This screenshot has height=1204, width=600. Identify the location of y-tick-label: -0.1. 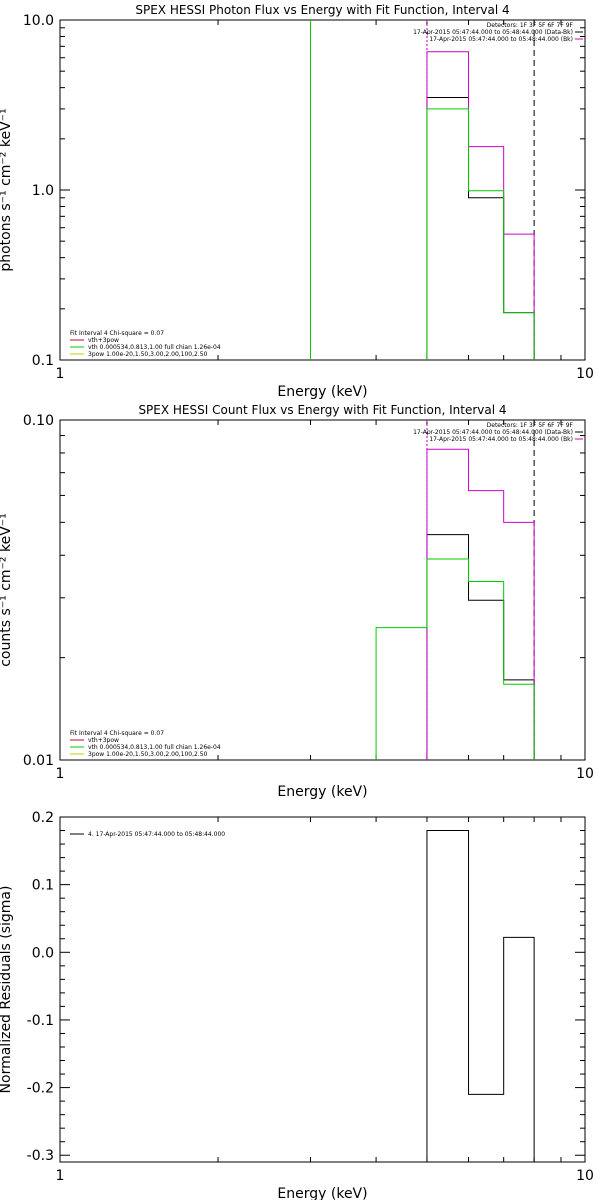
(40, 1021).